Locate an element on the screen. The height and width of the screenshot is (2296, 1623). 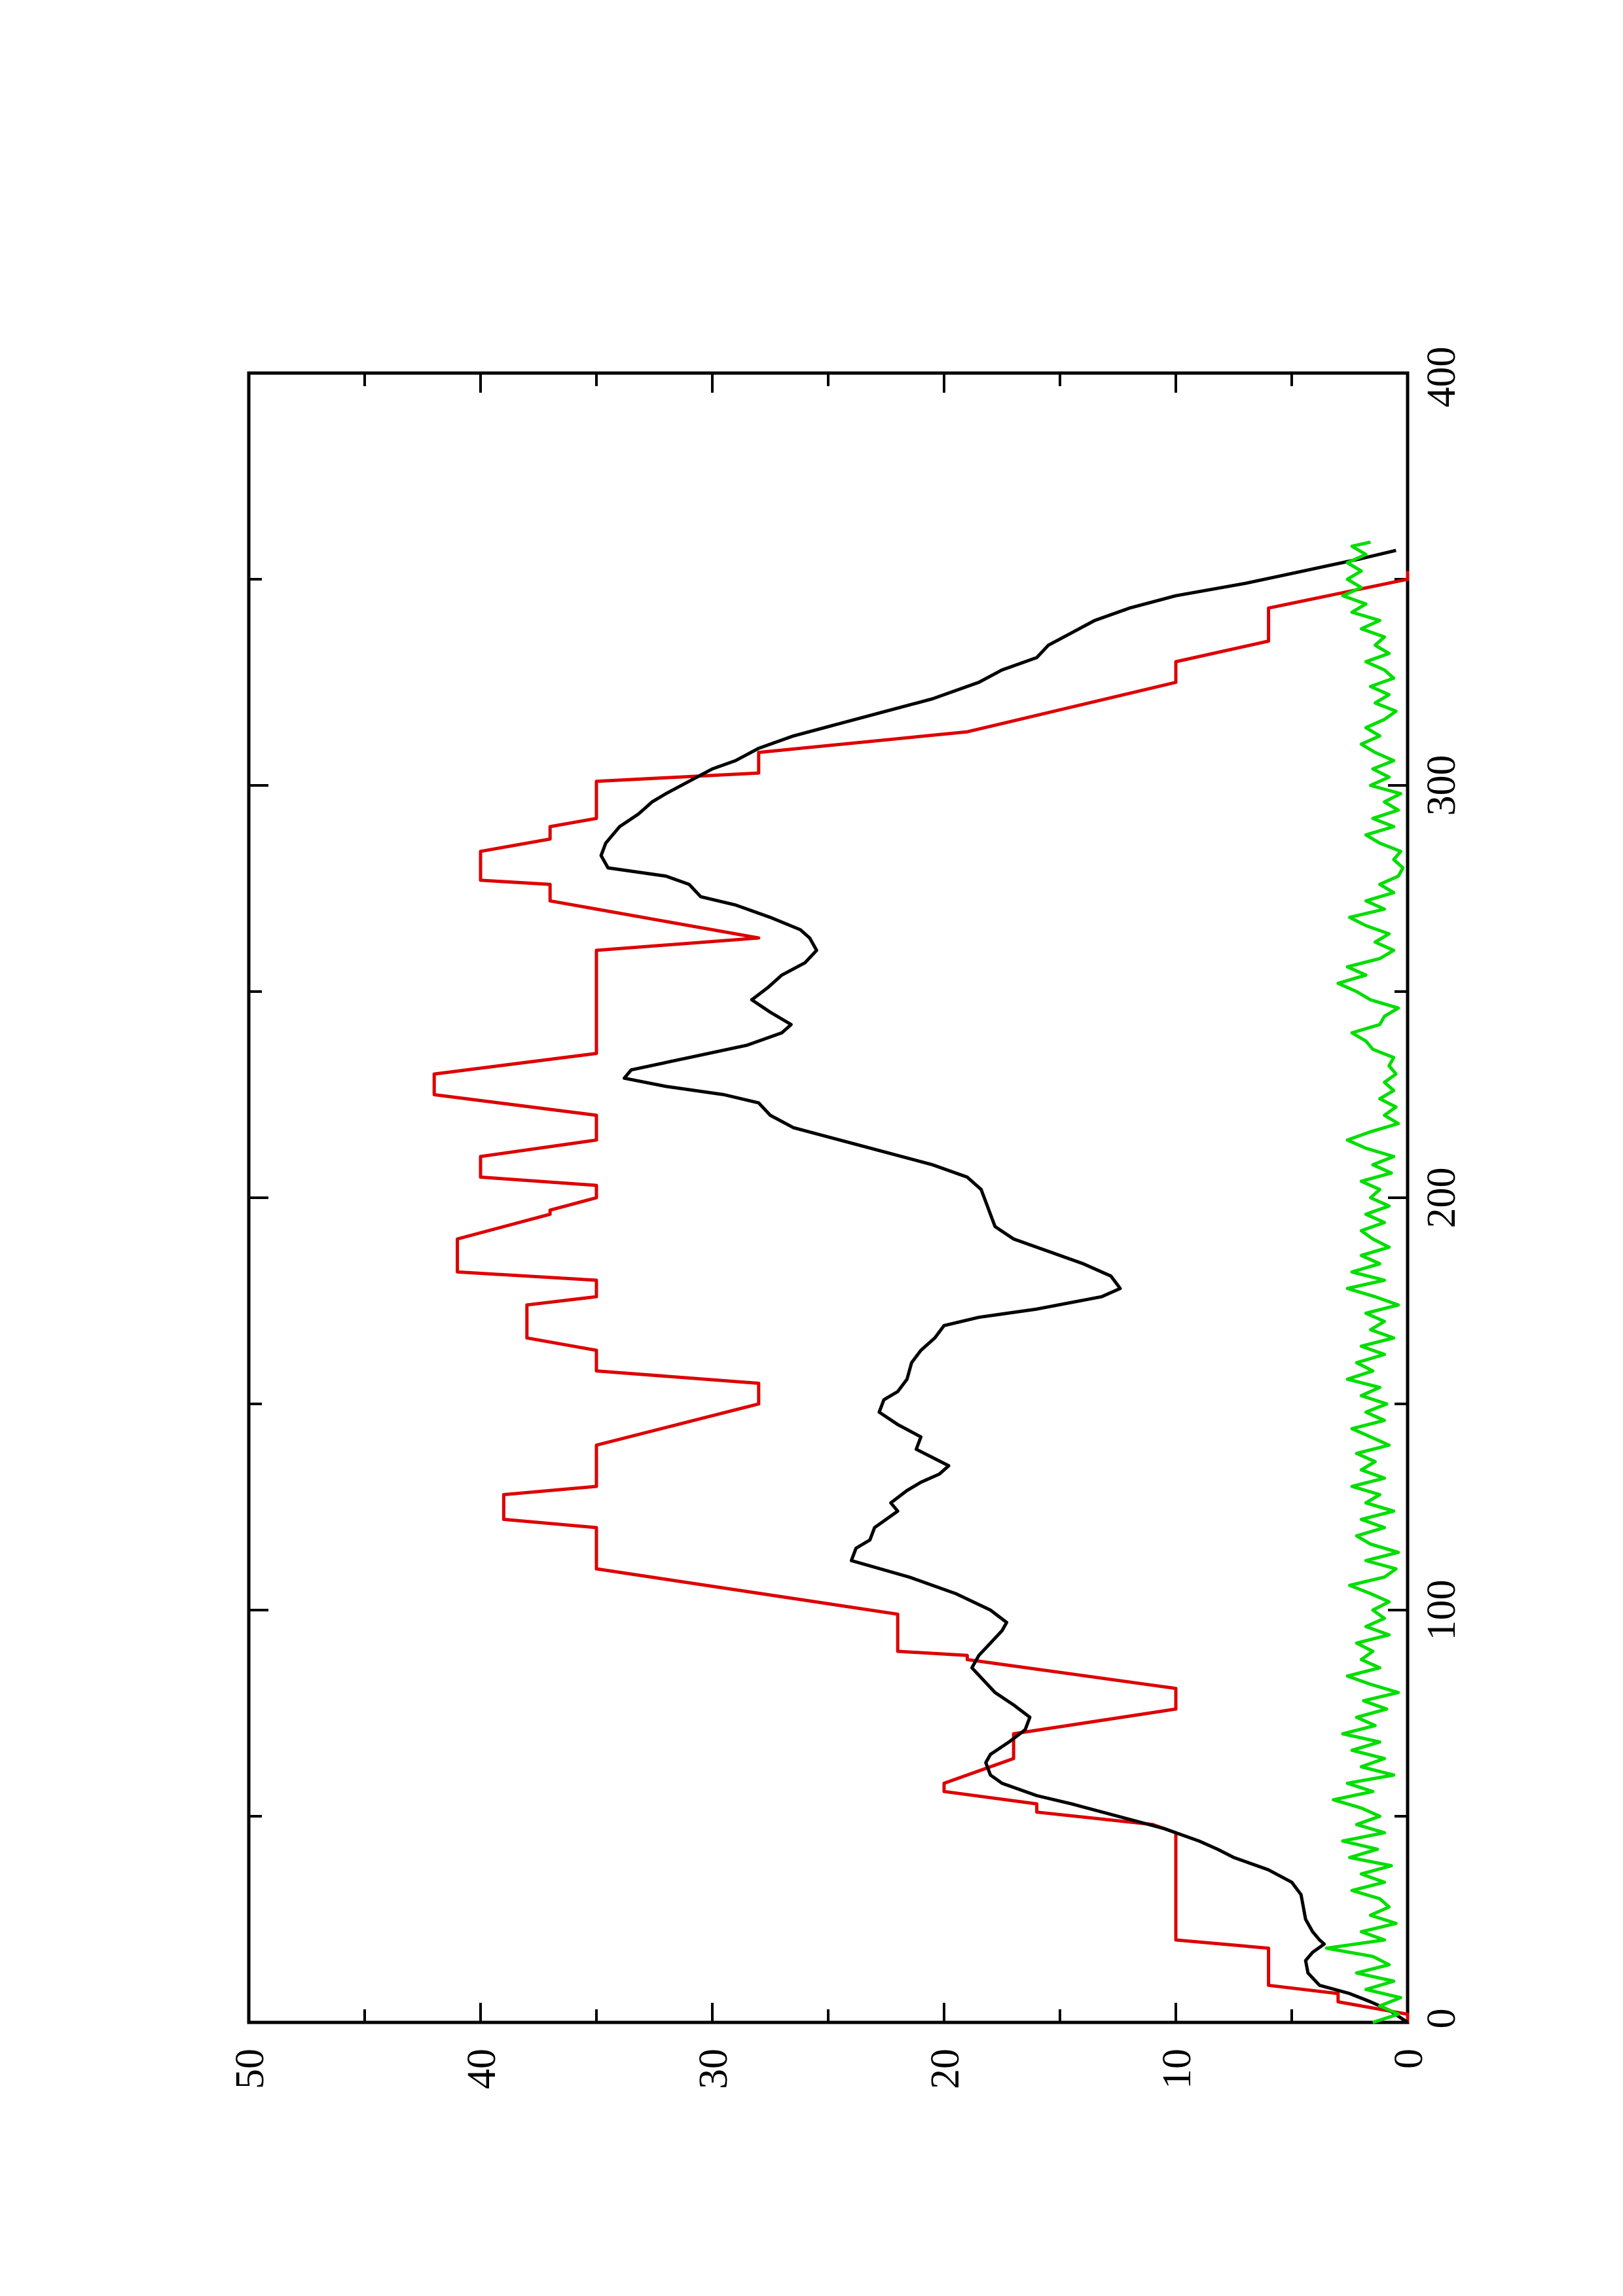
x-tick-label: 300 is located at coordinates (1441, 785).